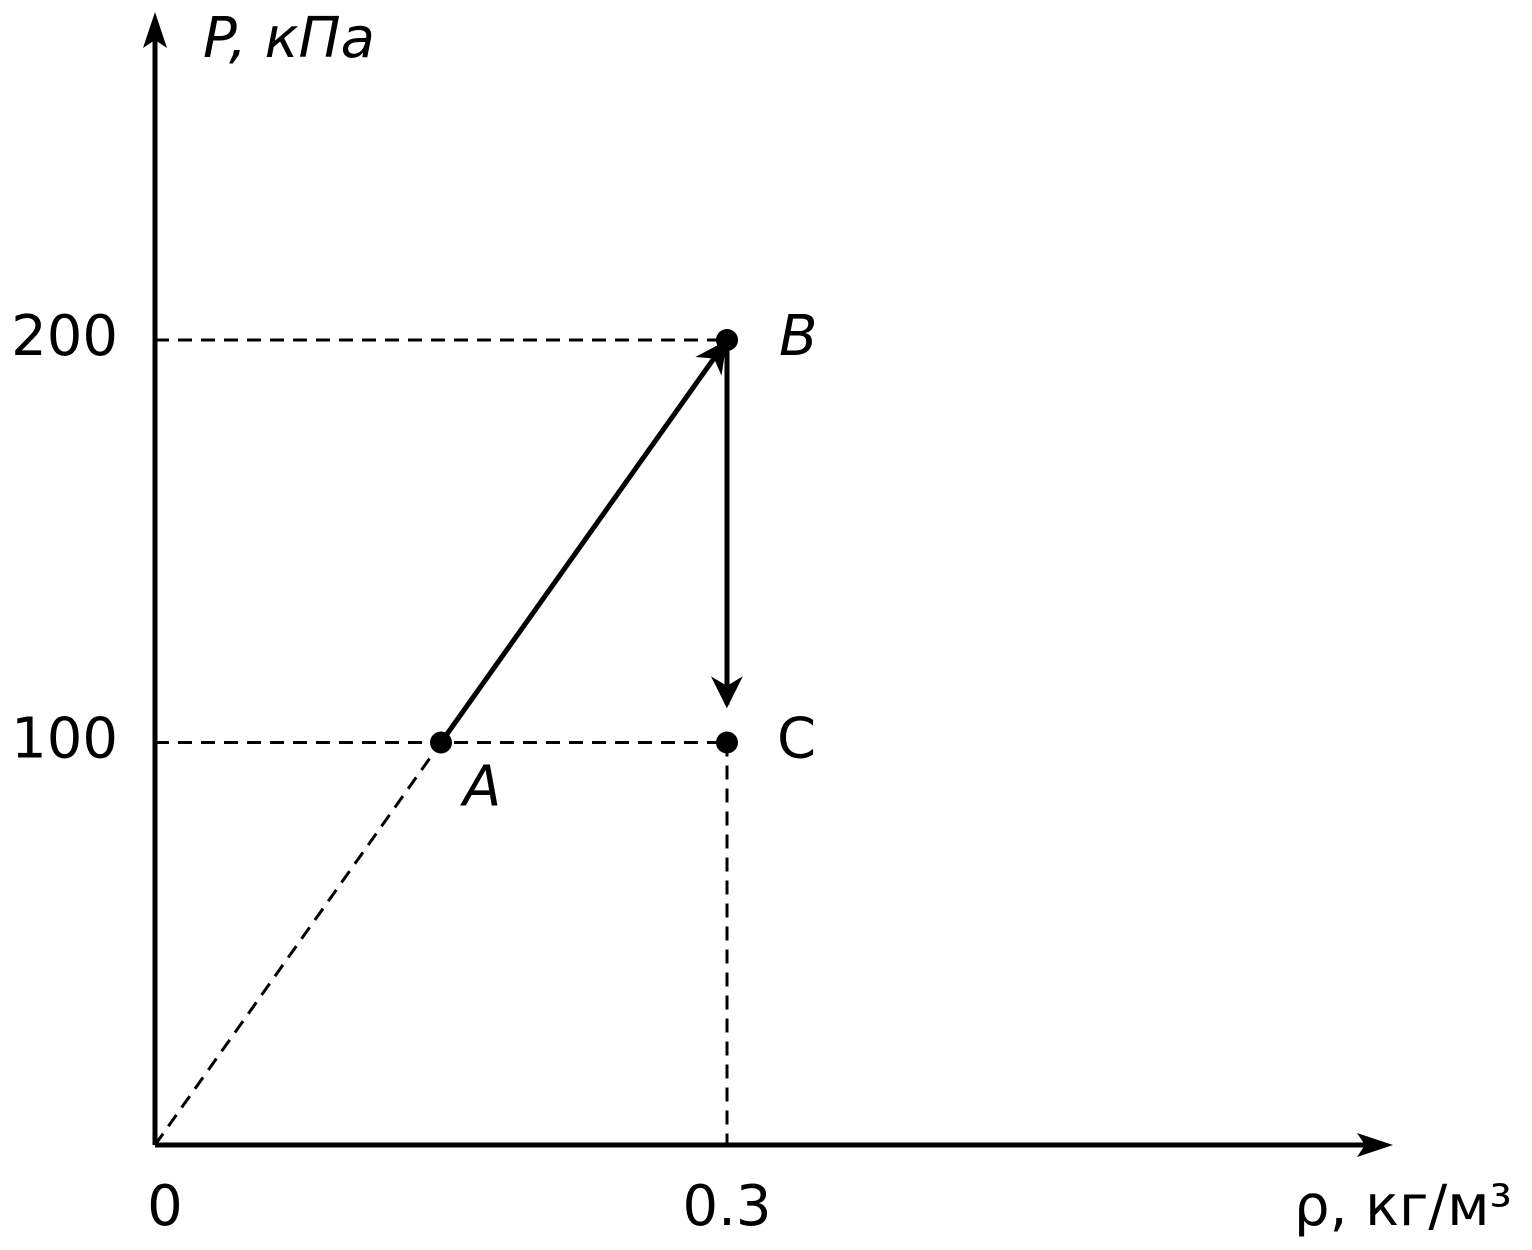 The width and height of the screenshot is (1532, 1250). What do you see at coordinates (64, 739) in the screenshot?
I see `y-tick-label: 100` at bounding box center [64, 739].